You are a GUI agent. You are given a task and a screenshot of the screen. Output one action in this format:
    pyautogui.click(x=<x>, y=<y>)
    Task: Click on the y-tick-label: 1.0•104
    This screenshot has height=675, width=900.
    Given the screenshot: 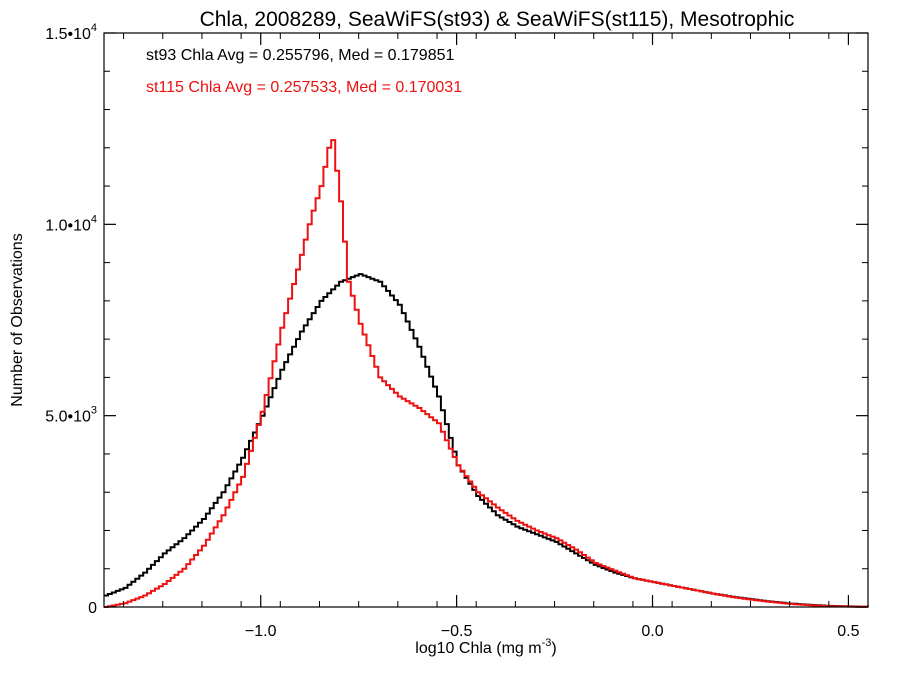 What is the action you would take?
    pyautogui.click(x=71, y=223)
    